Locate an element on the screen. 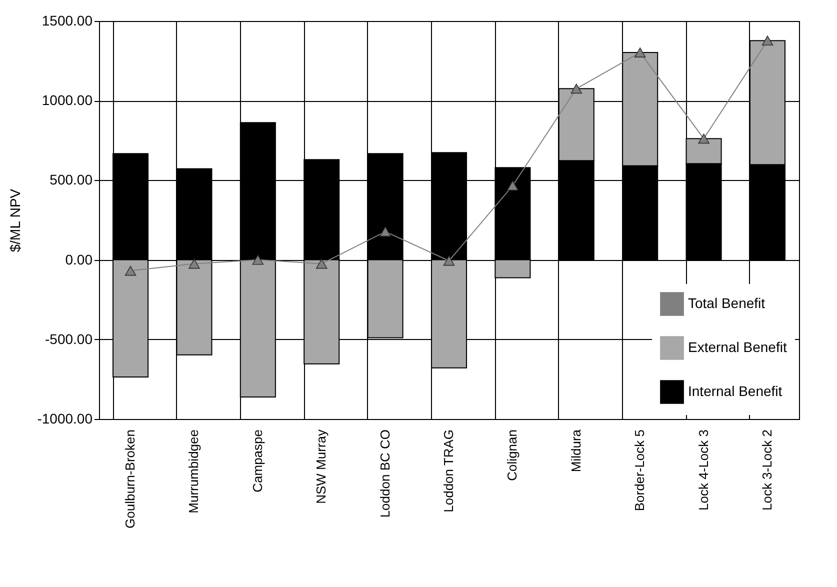 The height and width of the screenshot is (587, 837). y-tick-label: 1000.00 is located at coordinates (67, 100).